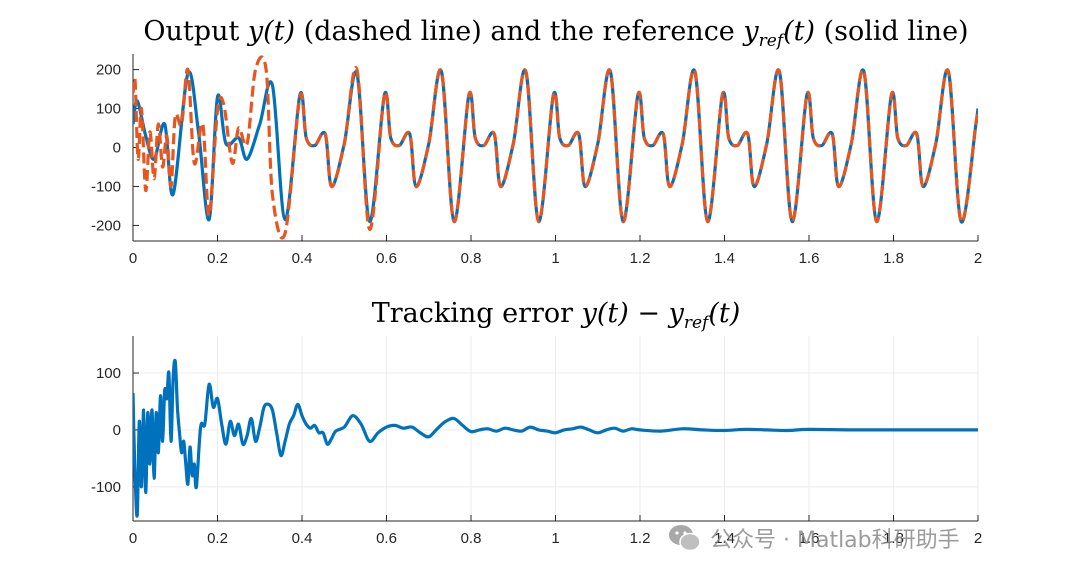 The width and height of the screenshot is (1080, 580). I want to click on wechat-icon, so click(685, 538).